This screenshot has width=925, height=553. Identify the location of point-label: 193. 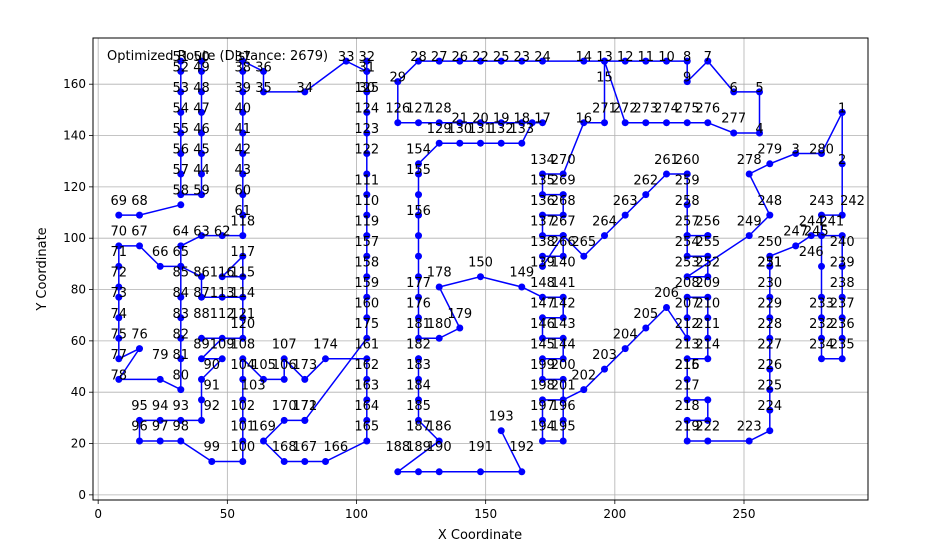
(501, 416).